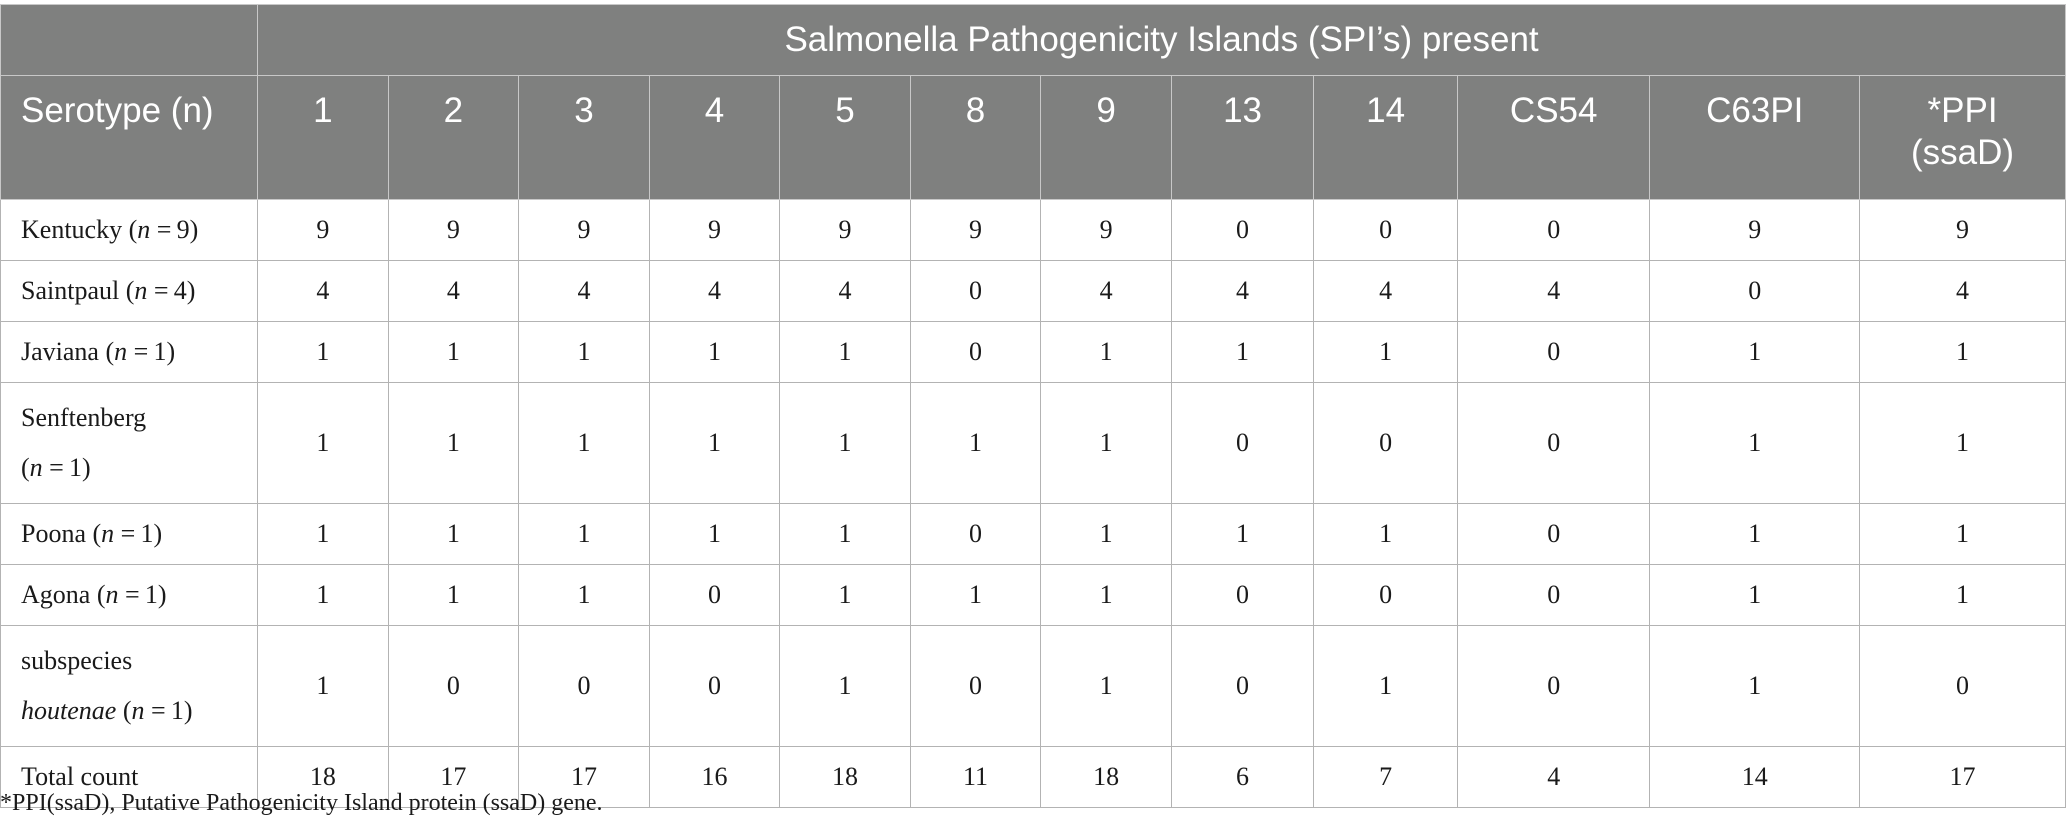 This screenshot has width=2068, height=828. What do you see at coordinates (77, 660) in the screenshot?
I see `serotype-name: subspecies` at bounding box center [77, 660].